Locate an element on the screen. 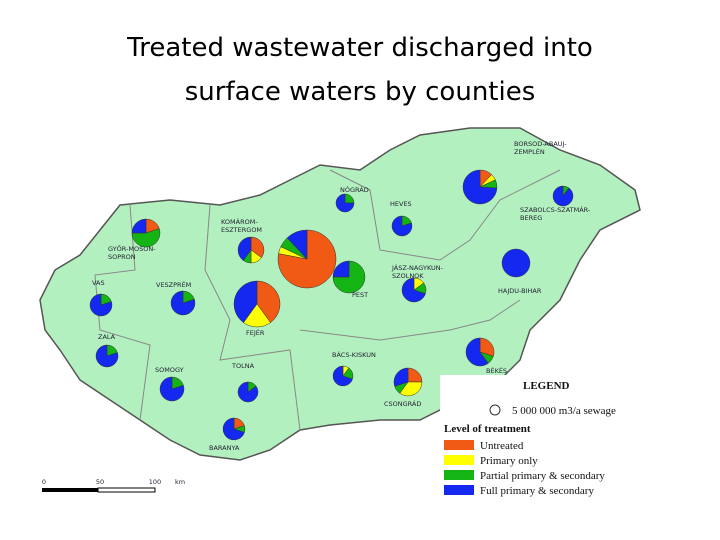  county-label: HAJDU-BIHAR is located at coordinates (520, 291).